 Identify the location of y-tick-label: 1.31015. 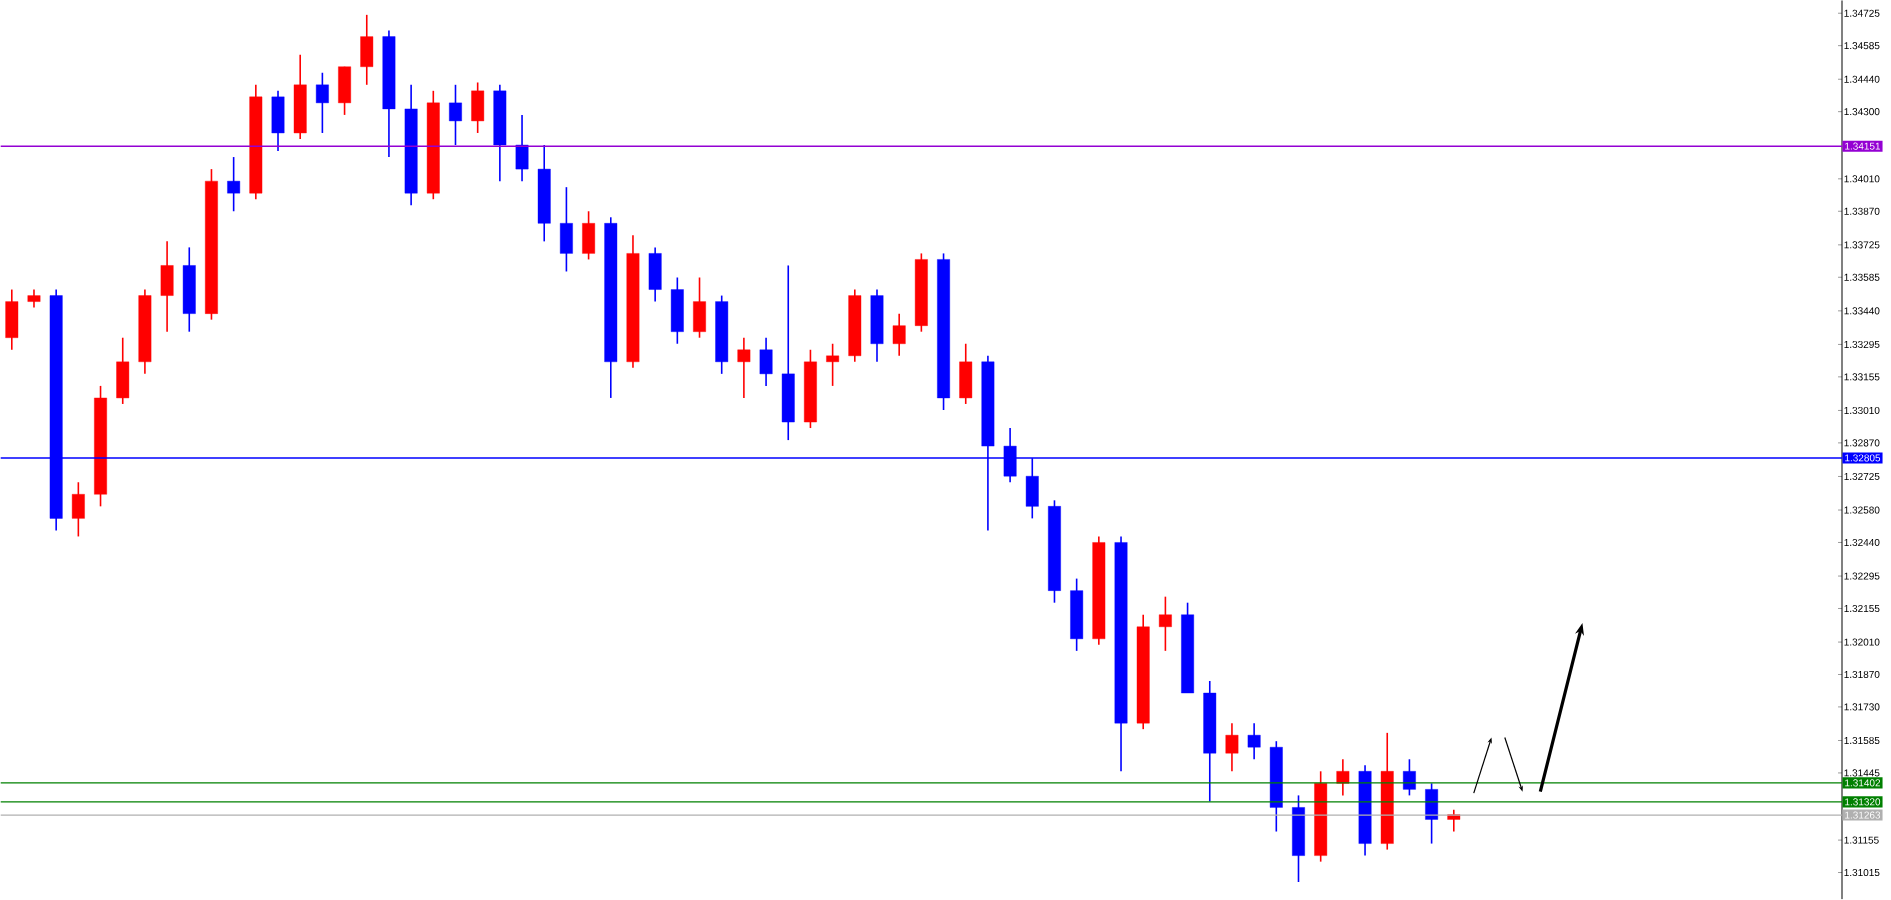
(1862, 873).